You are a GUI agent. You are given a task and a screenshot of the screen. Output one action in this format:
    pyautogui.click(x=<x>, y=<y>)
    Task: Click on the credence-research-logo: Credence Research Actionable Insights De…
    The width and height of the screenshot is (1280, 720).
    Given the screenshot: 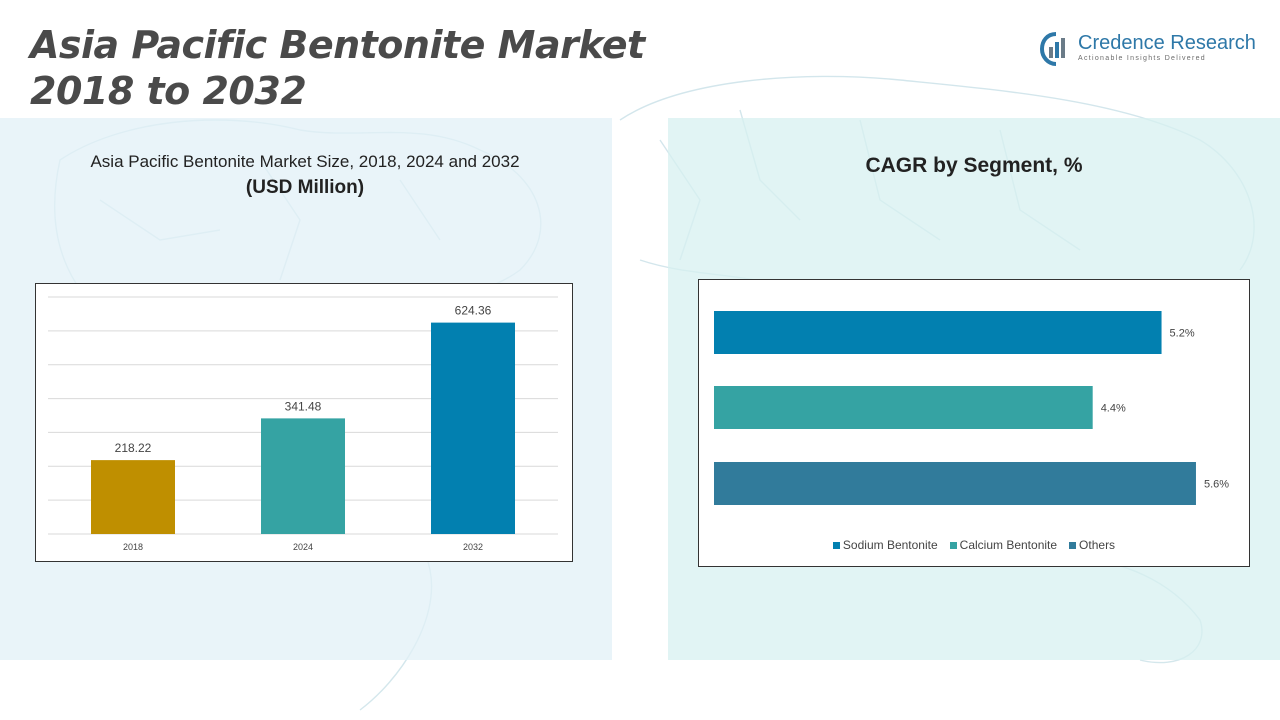 What is the action you would take?
    pyautogui.click(x=1150, y=50)
    